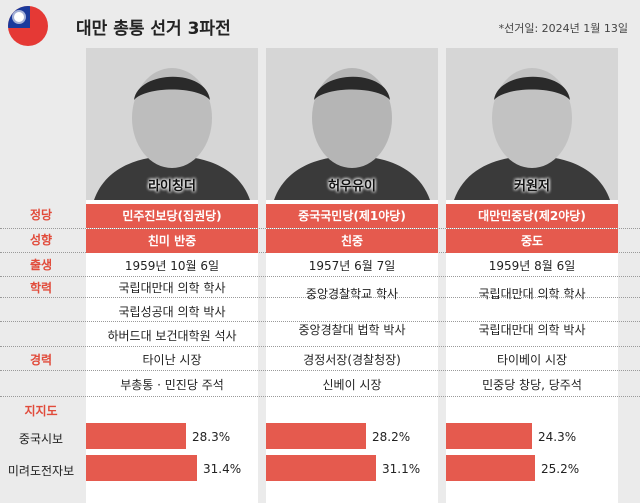 The height and width of the screenshot is (503, 640). Describe the element at coordinates (352, 360) in the screenshot. I see `career-item: 경정서장(경찰청장)` at that location.